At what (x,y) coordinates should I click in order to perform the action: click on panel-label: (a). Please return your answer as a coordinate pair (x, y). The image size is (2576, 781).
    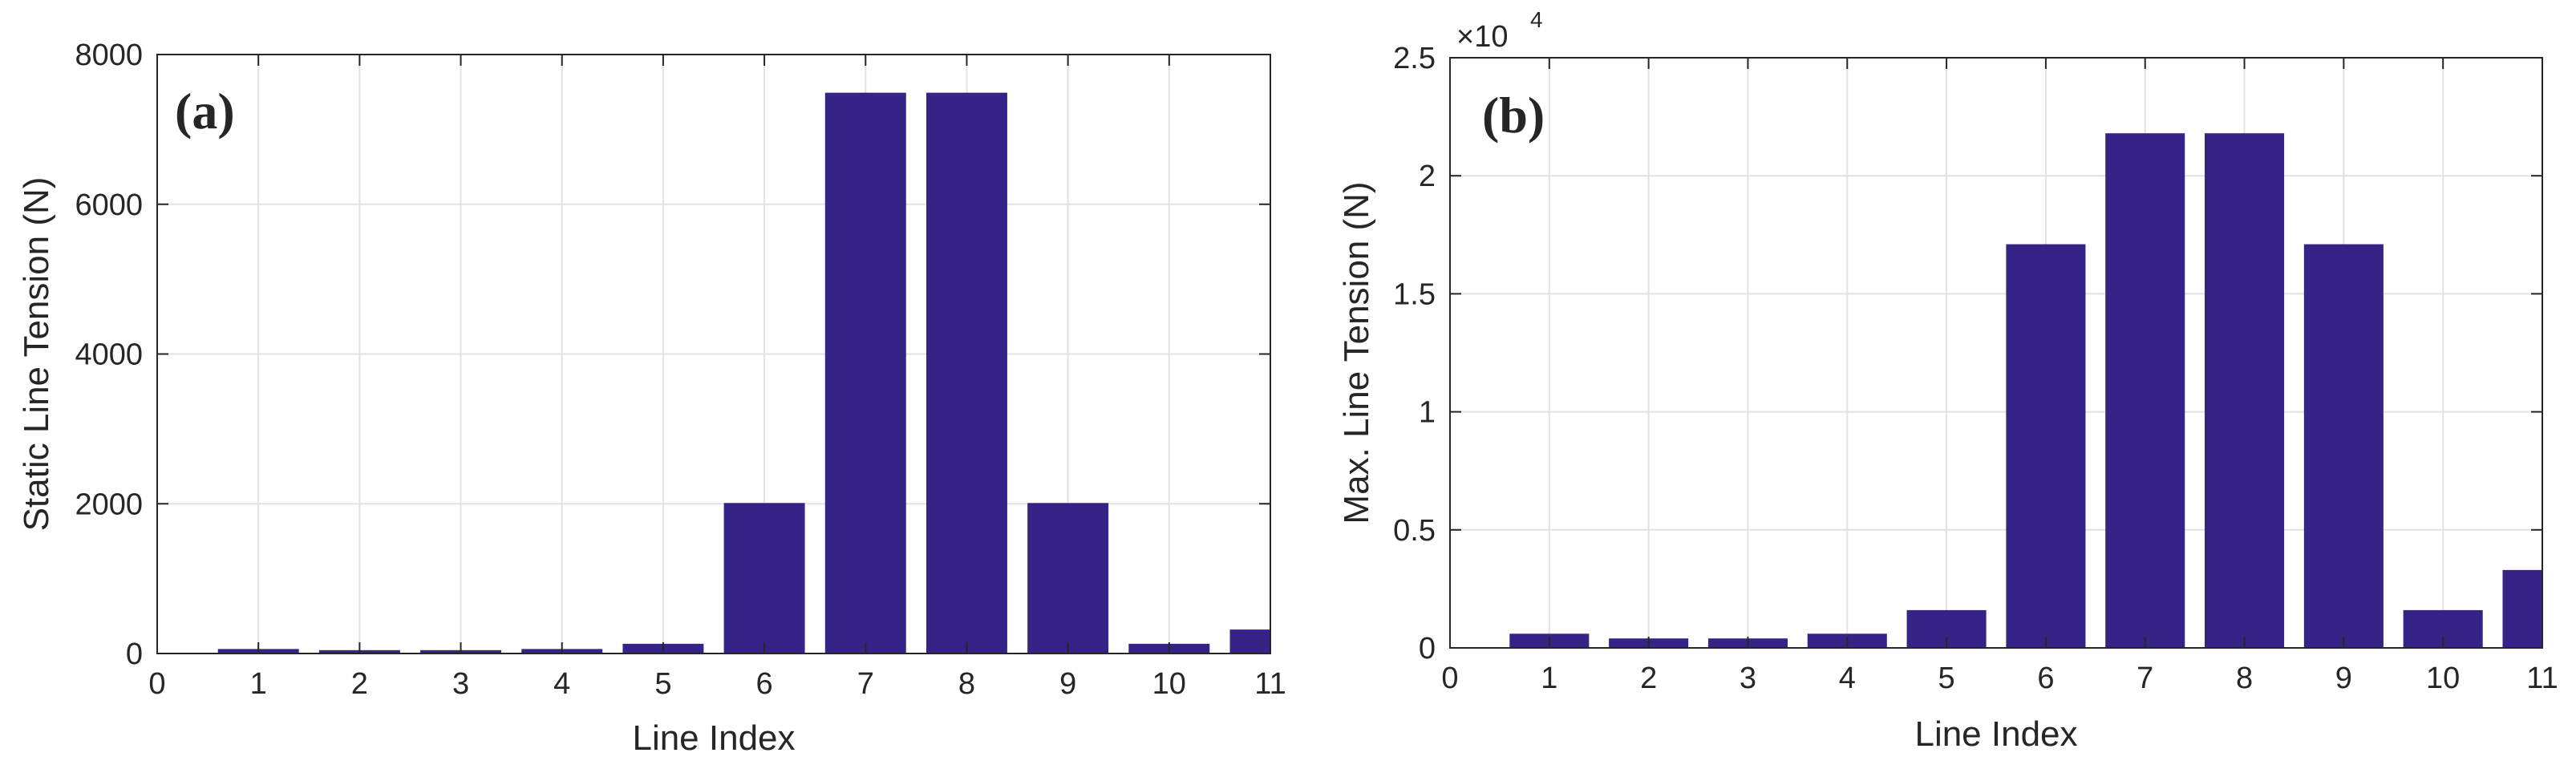
    Looking at the image, I should click on (205, 112).